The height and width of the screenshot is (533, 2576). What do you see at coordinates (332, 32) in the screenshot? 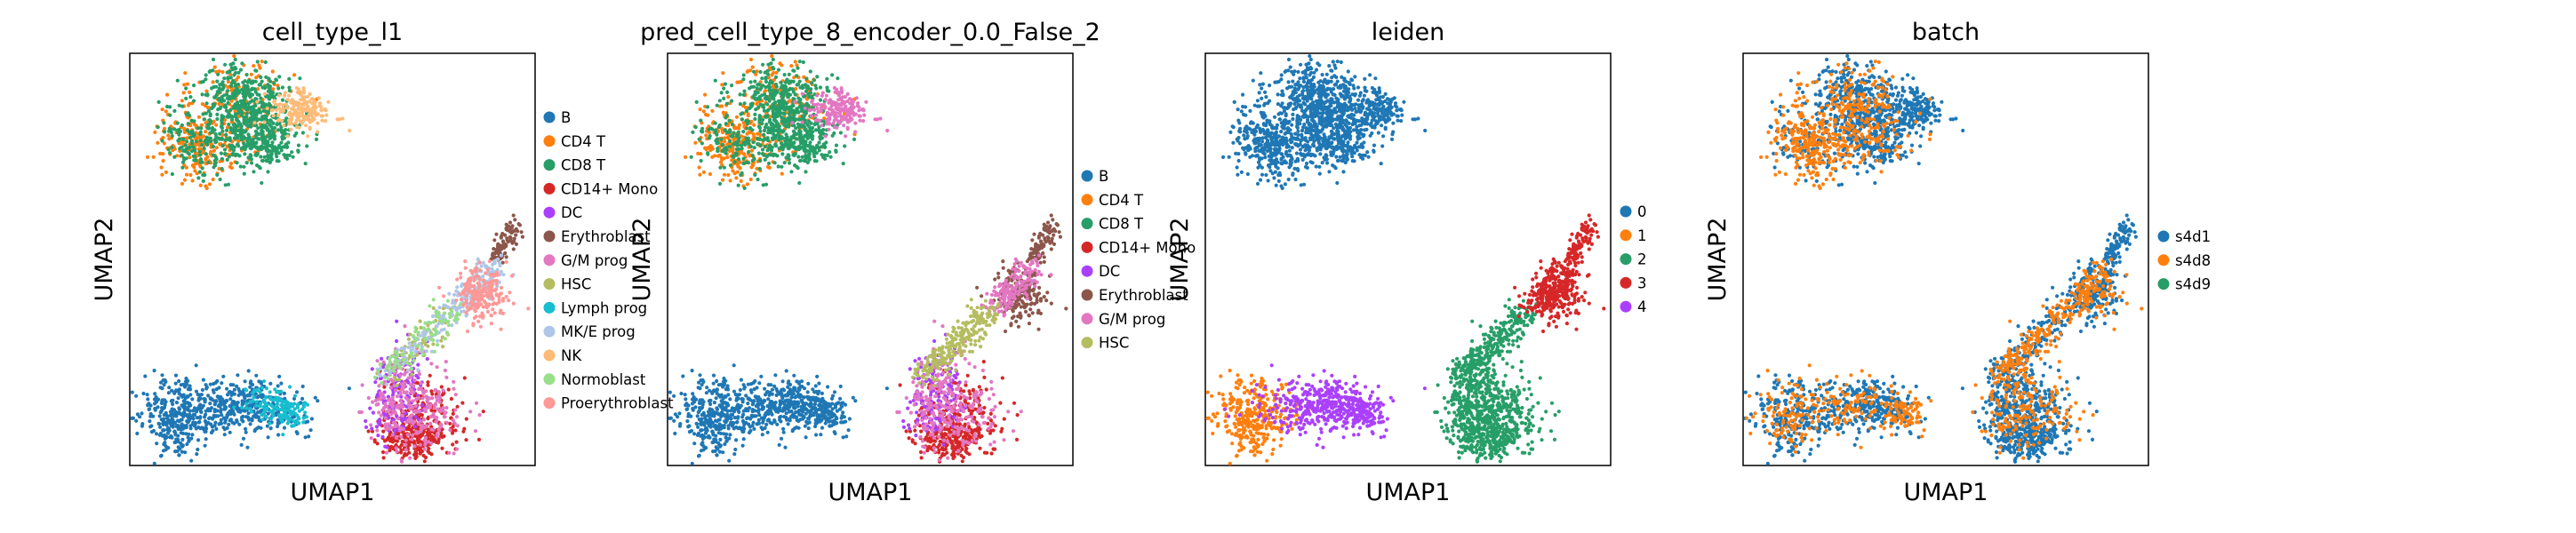
I see `panel-title: cell_type_l1` at bounding box center [332, 32].